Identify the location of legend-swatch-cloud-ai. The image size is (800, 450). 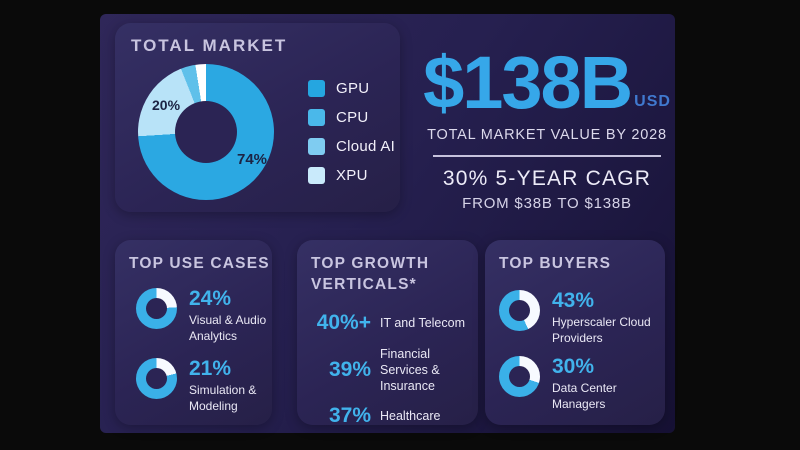
(316, 146).